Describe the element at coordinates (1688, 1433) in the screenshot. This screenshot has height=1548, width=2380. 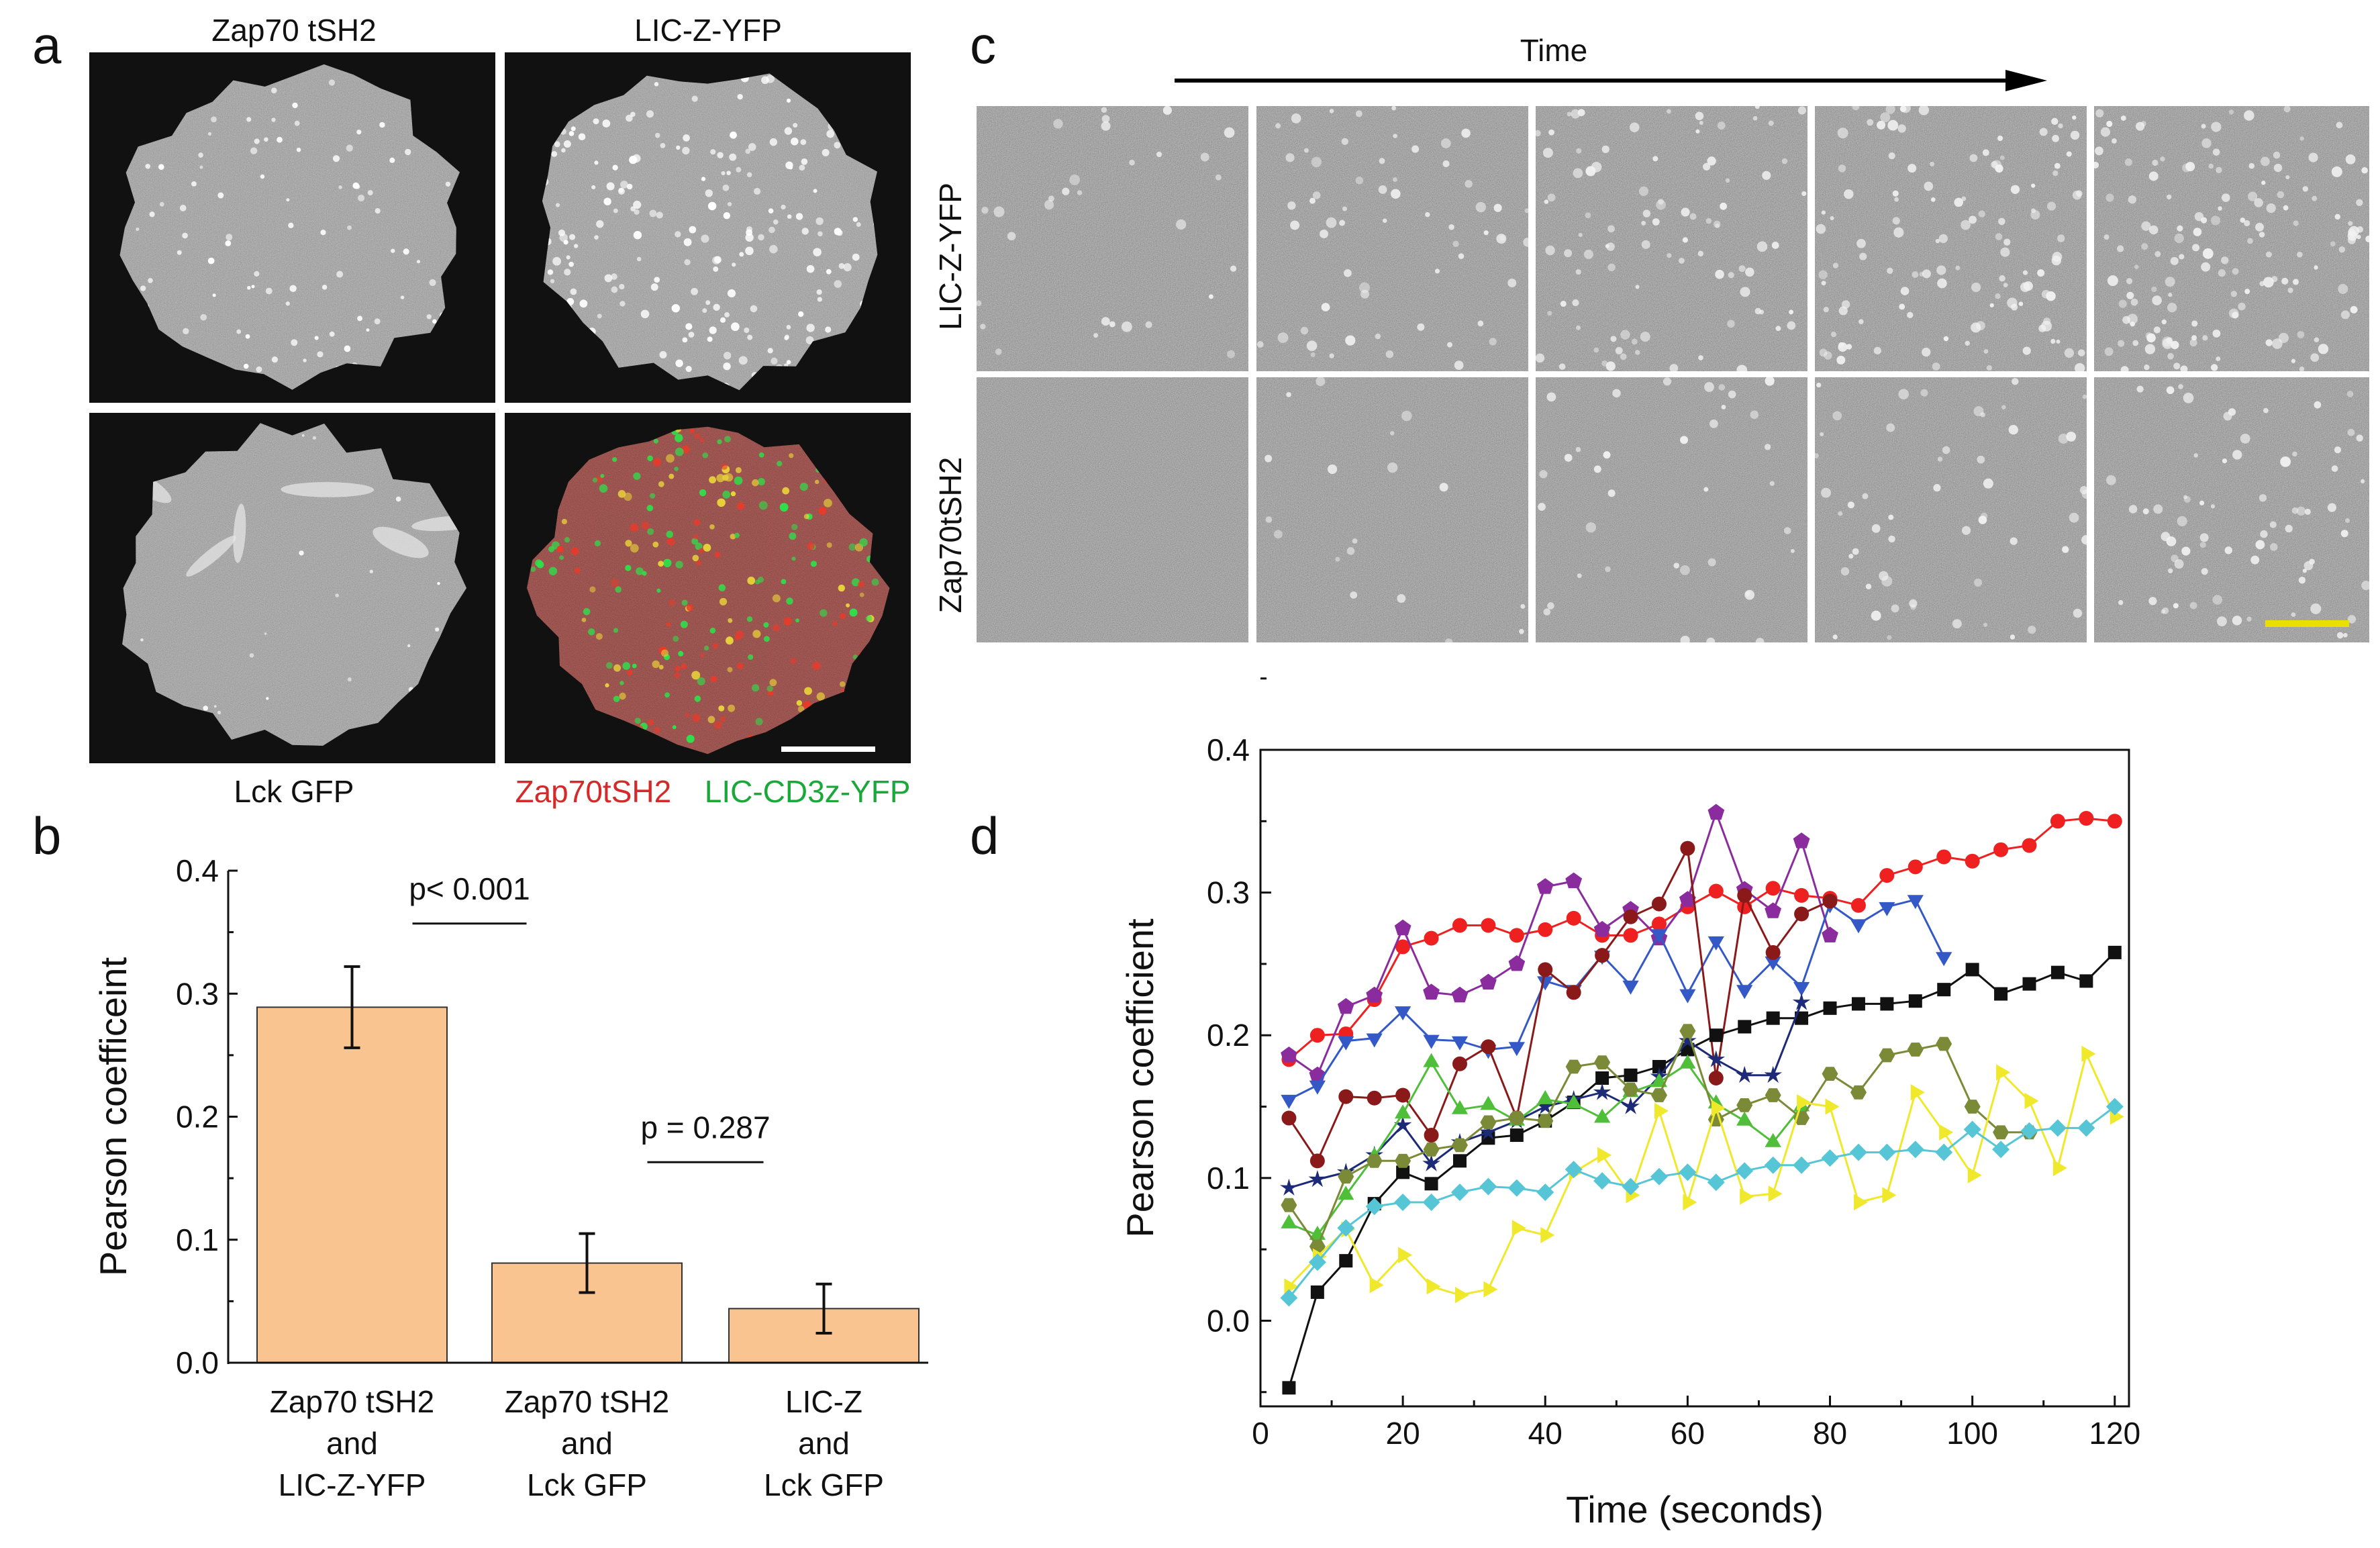
I see `x-tick-label: 60` at that location.